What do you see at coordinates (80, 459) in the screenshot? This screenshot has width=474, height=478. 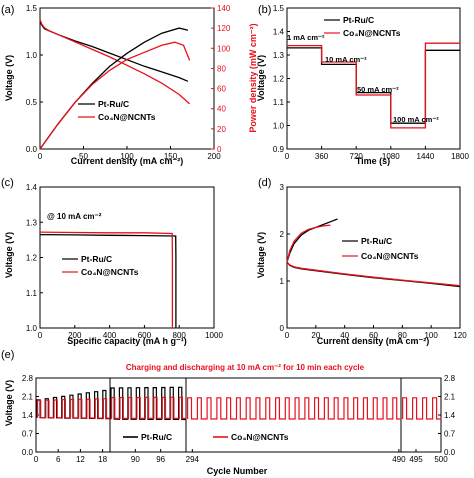 I see `x-tick-label: 12` at bounding box center [80, 459].